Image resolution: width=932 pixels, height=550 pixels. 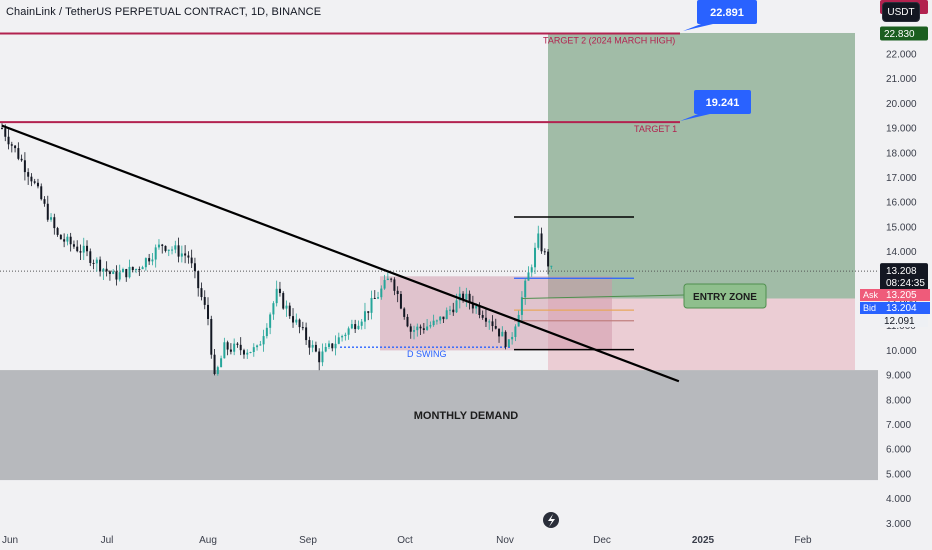 I want to click on bid-value-bg, so click(x=906, y=308).